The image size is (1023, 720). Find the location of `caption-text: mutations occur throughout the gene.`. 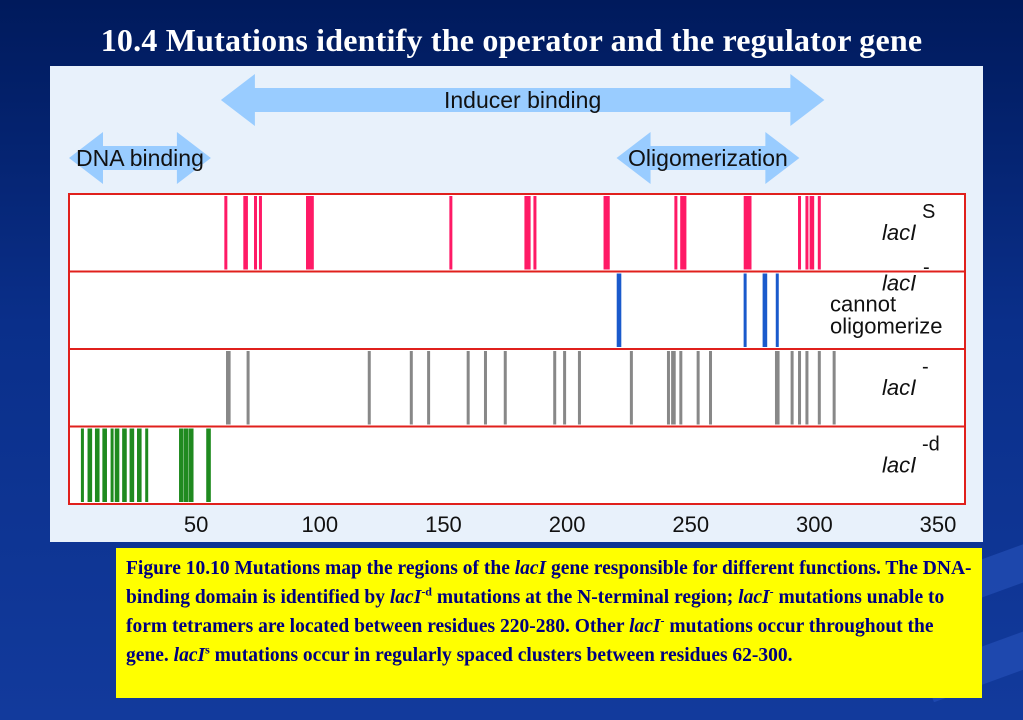

caption-text: mutations occur throughout the gene. is located at coordinates (530, 641).